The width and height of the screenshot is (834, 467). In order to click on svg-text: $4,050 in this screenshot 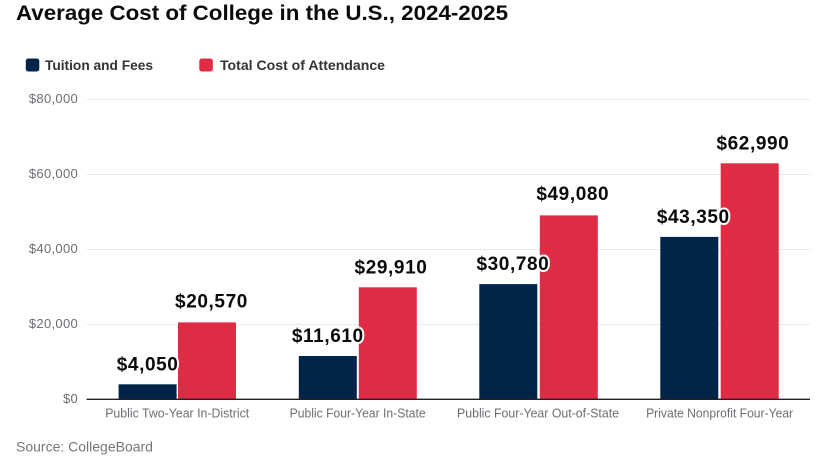, I will do `click(148, 364)`.